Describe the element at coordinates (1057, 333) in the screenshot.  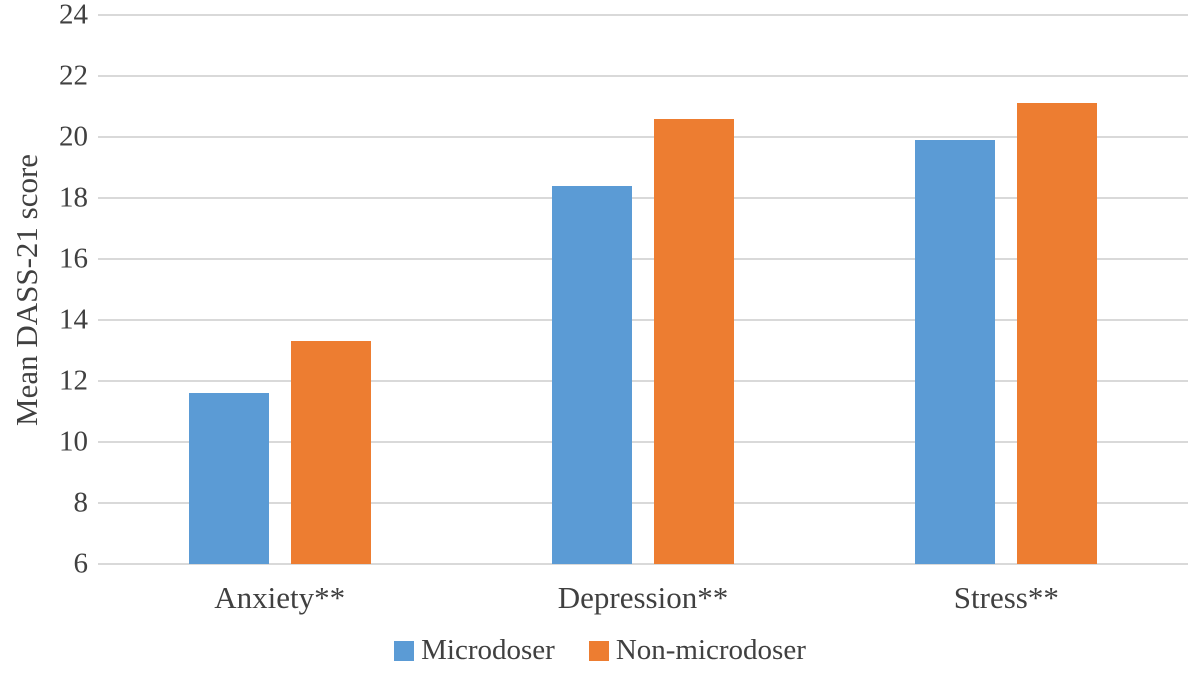
I see `bar-non-microdoser-stress-` at that location.